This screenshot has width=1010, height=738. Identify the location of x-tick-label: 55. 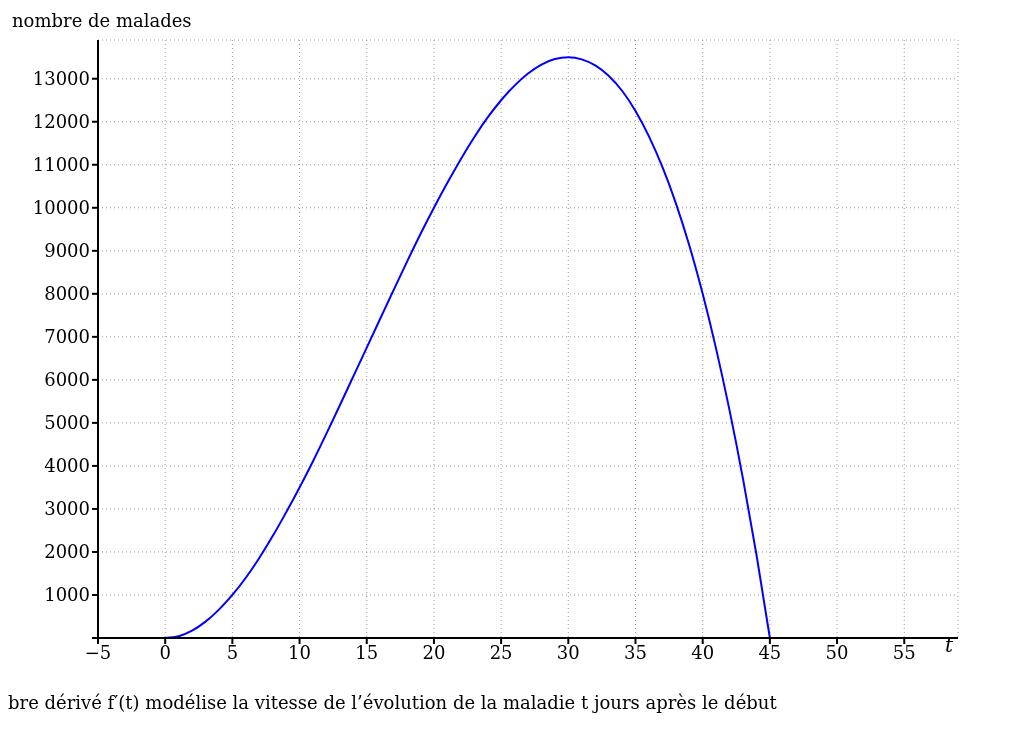
(904, 652).